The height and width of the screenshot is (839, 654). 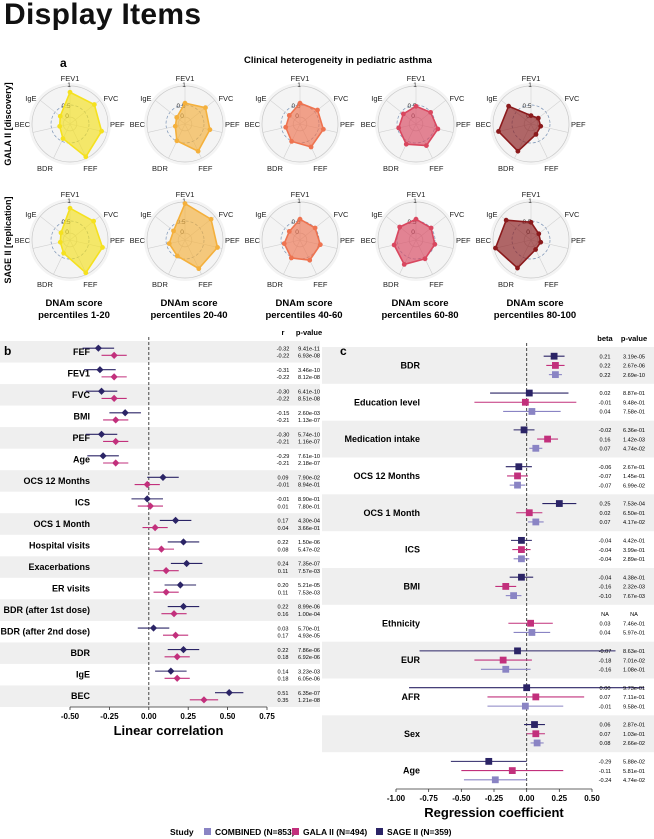 I want to click on estimate-value: 0.00, so click(x=605, y=689).